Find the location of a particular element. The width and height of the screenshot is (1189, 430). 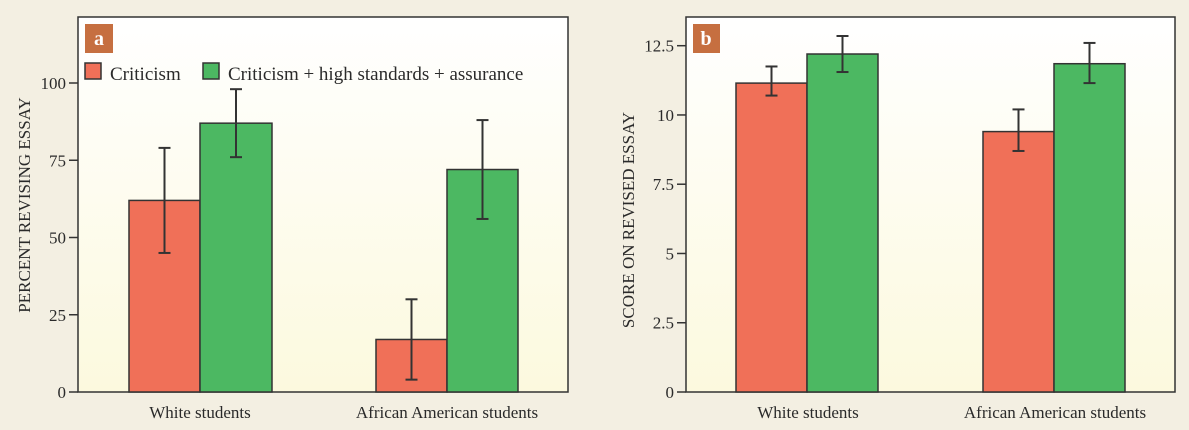

x-label-aa-b: African American students is located at coordinates (1055, 412).